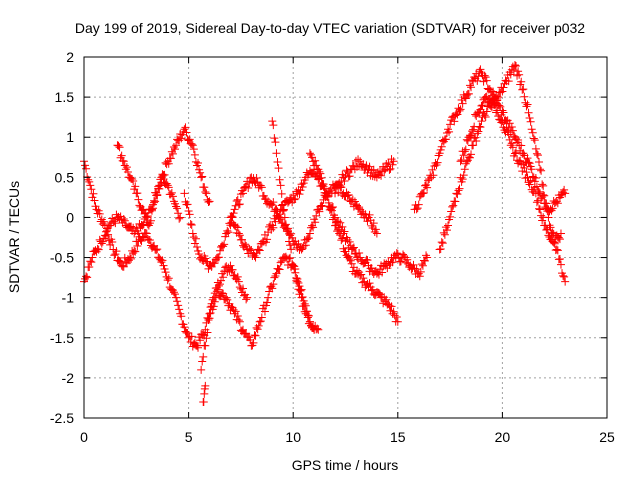 The image size is (640, 480). I want to click on y-axis-label: SDTVAR / TECUs, so click(14, 237).